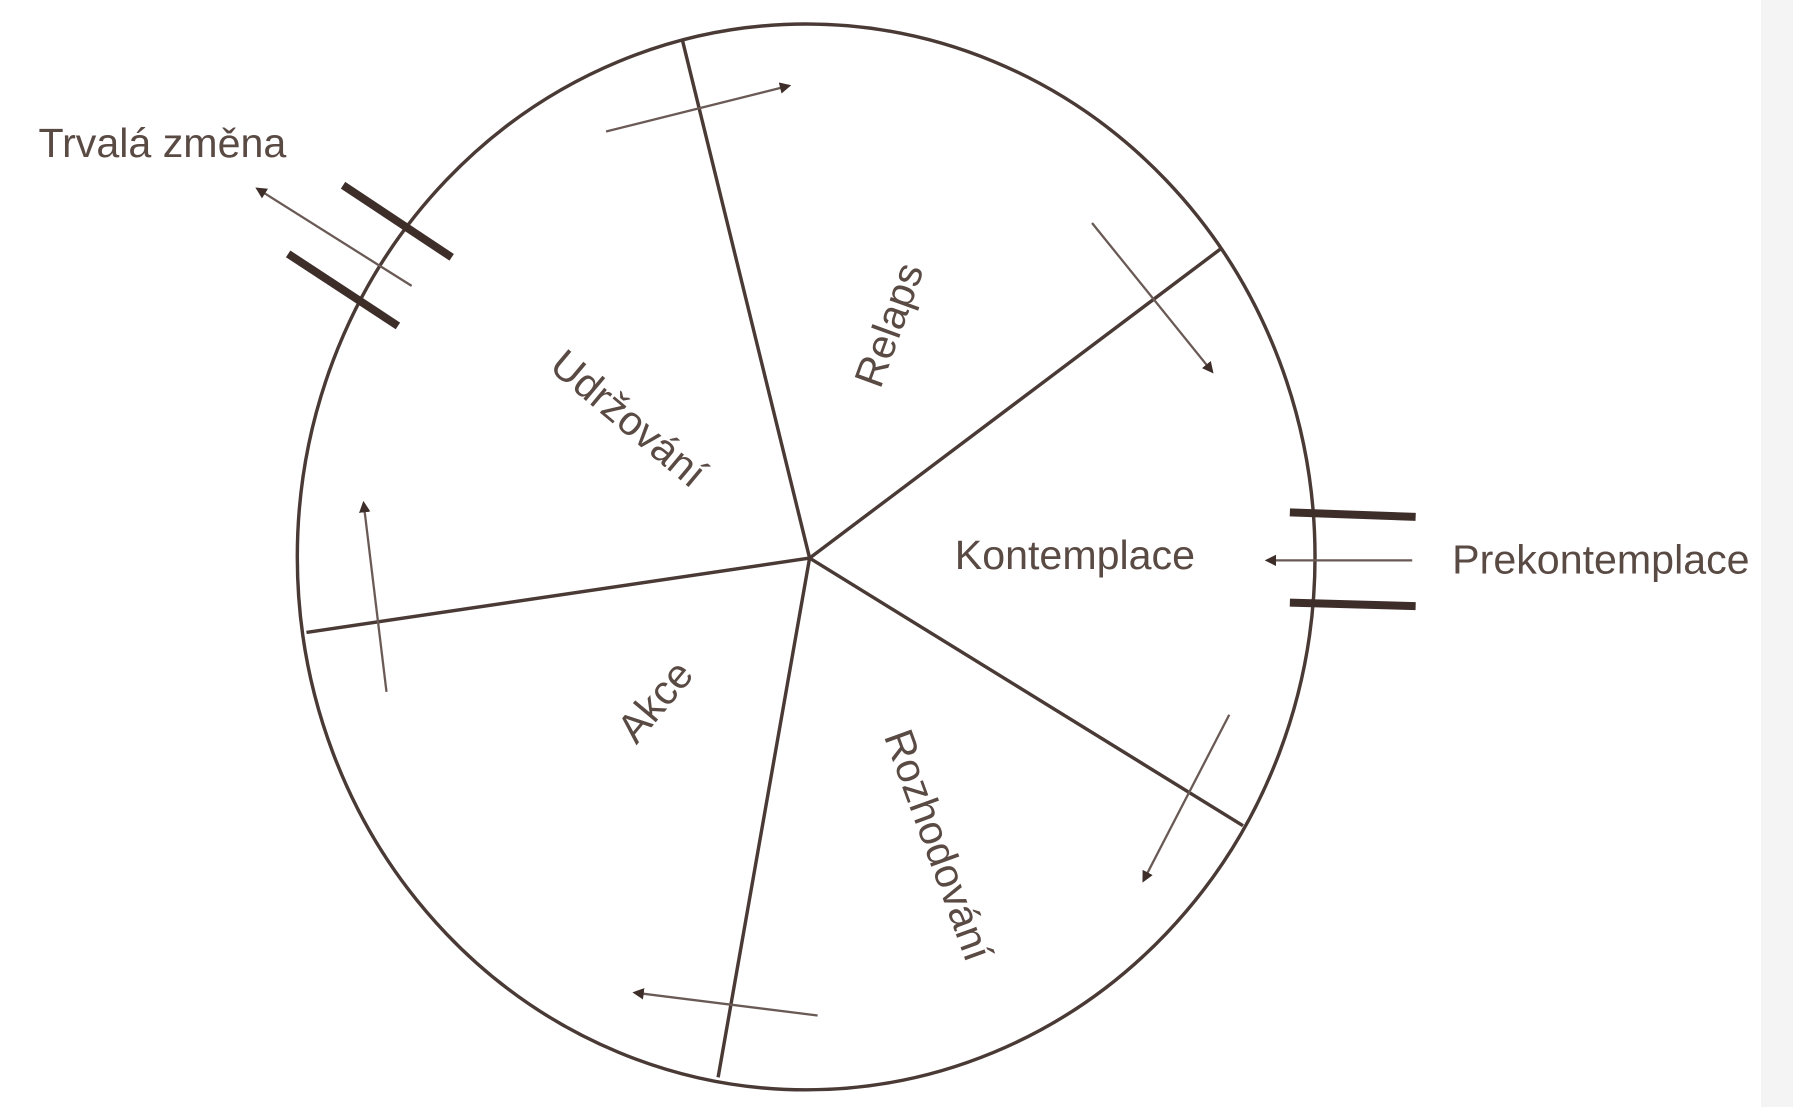 The image size is (1793, 1107). Describe the element at coordinates (629, 419) in the screenshot. I see `stage-label: Udržování` at that location.